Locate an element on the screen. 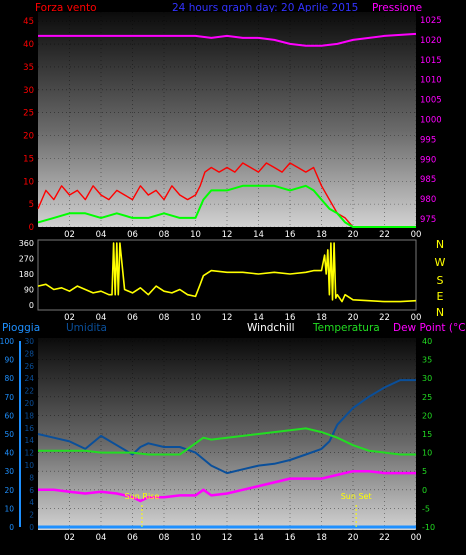  y-tick-label: 22 is located at coordinates (29, 391).